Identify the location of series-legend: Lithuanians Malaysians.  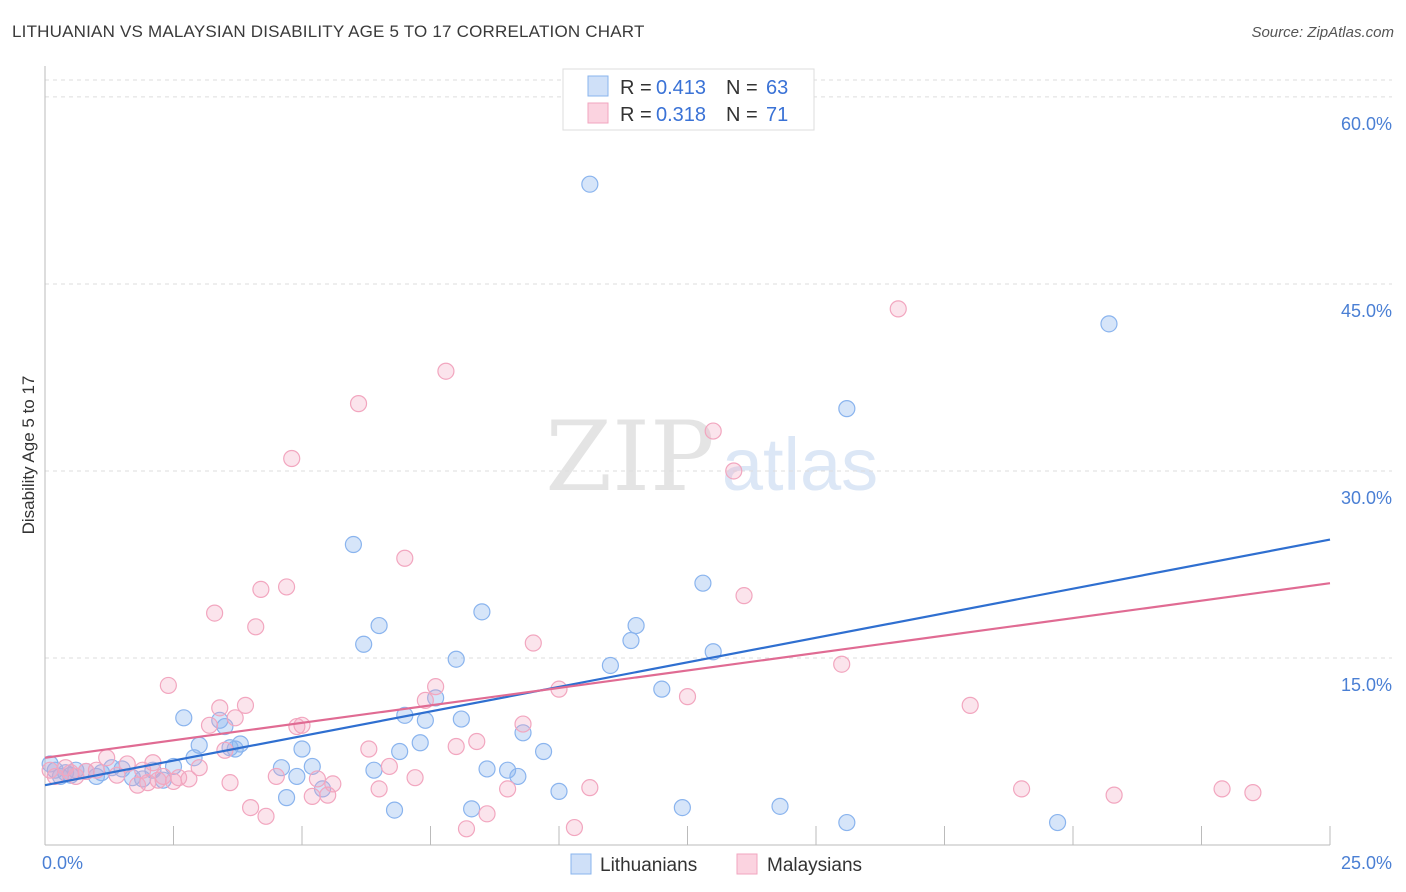
(716, 864).